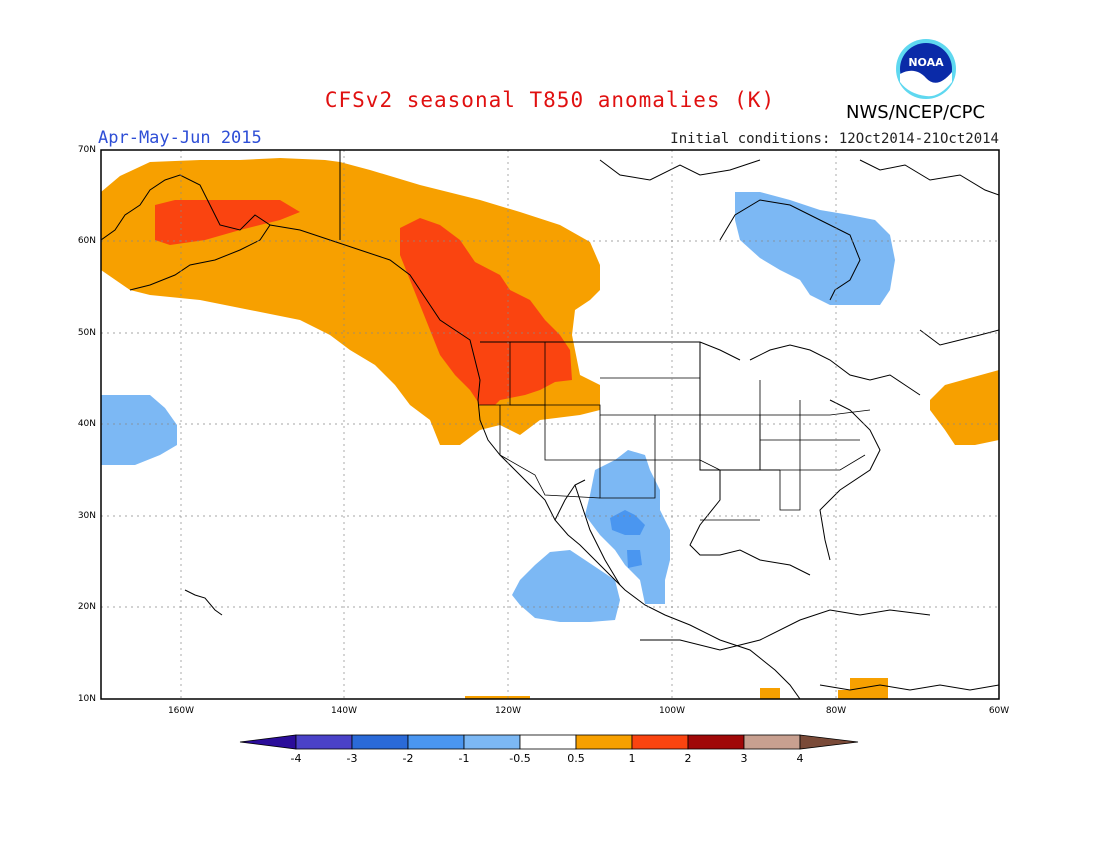 The image size is (1100, 850). I want to click on lat-label-60n: 60N, so click(86, 241).